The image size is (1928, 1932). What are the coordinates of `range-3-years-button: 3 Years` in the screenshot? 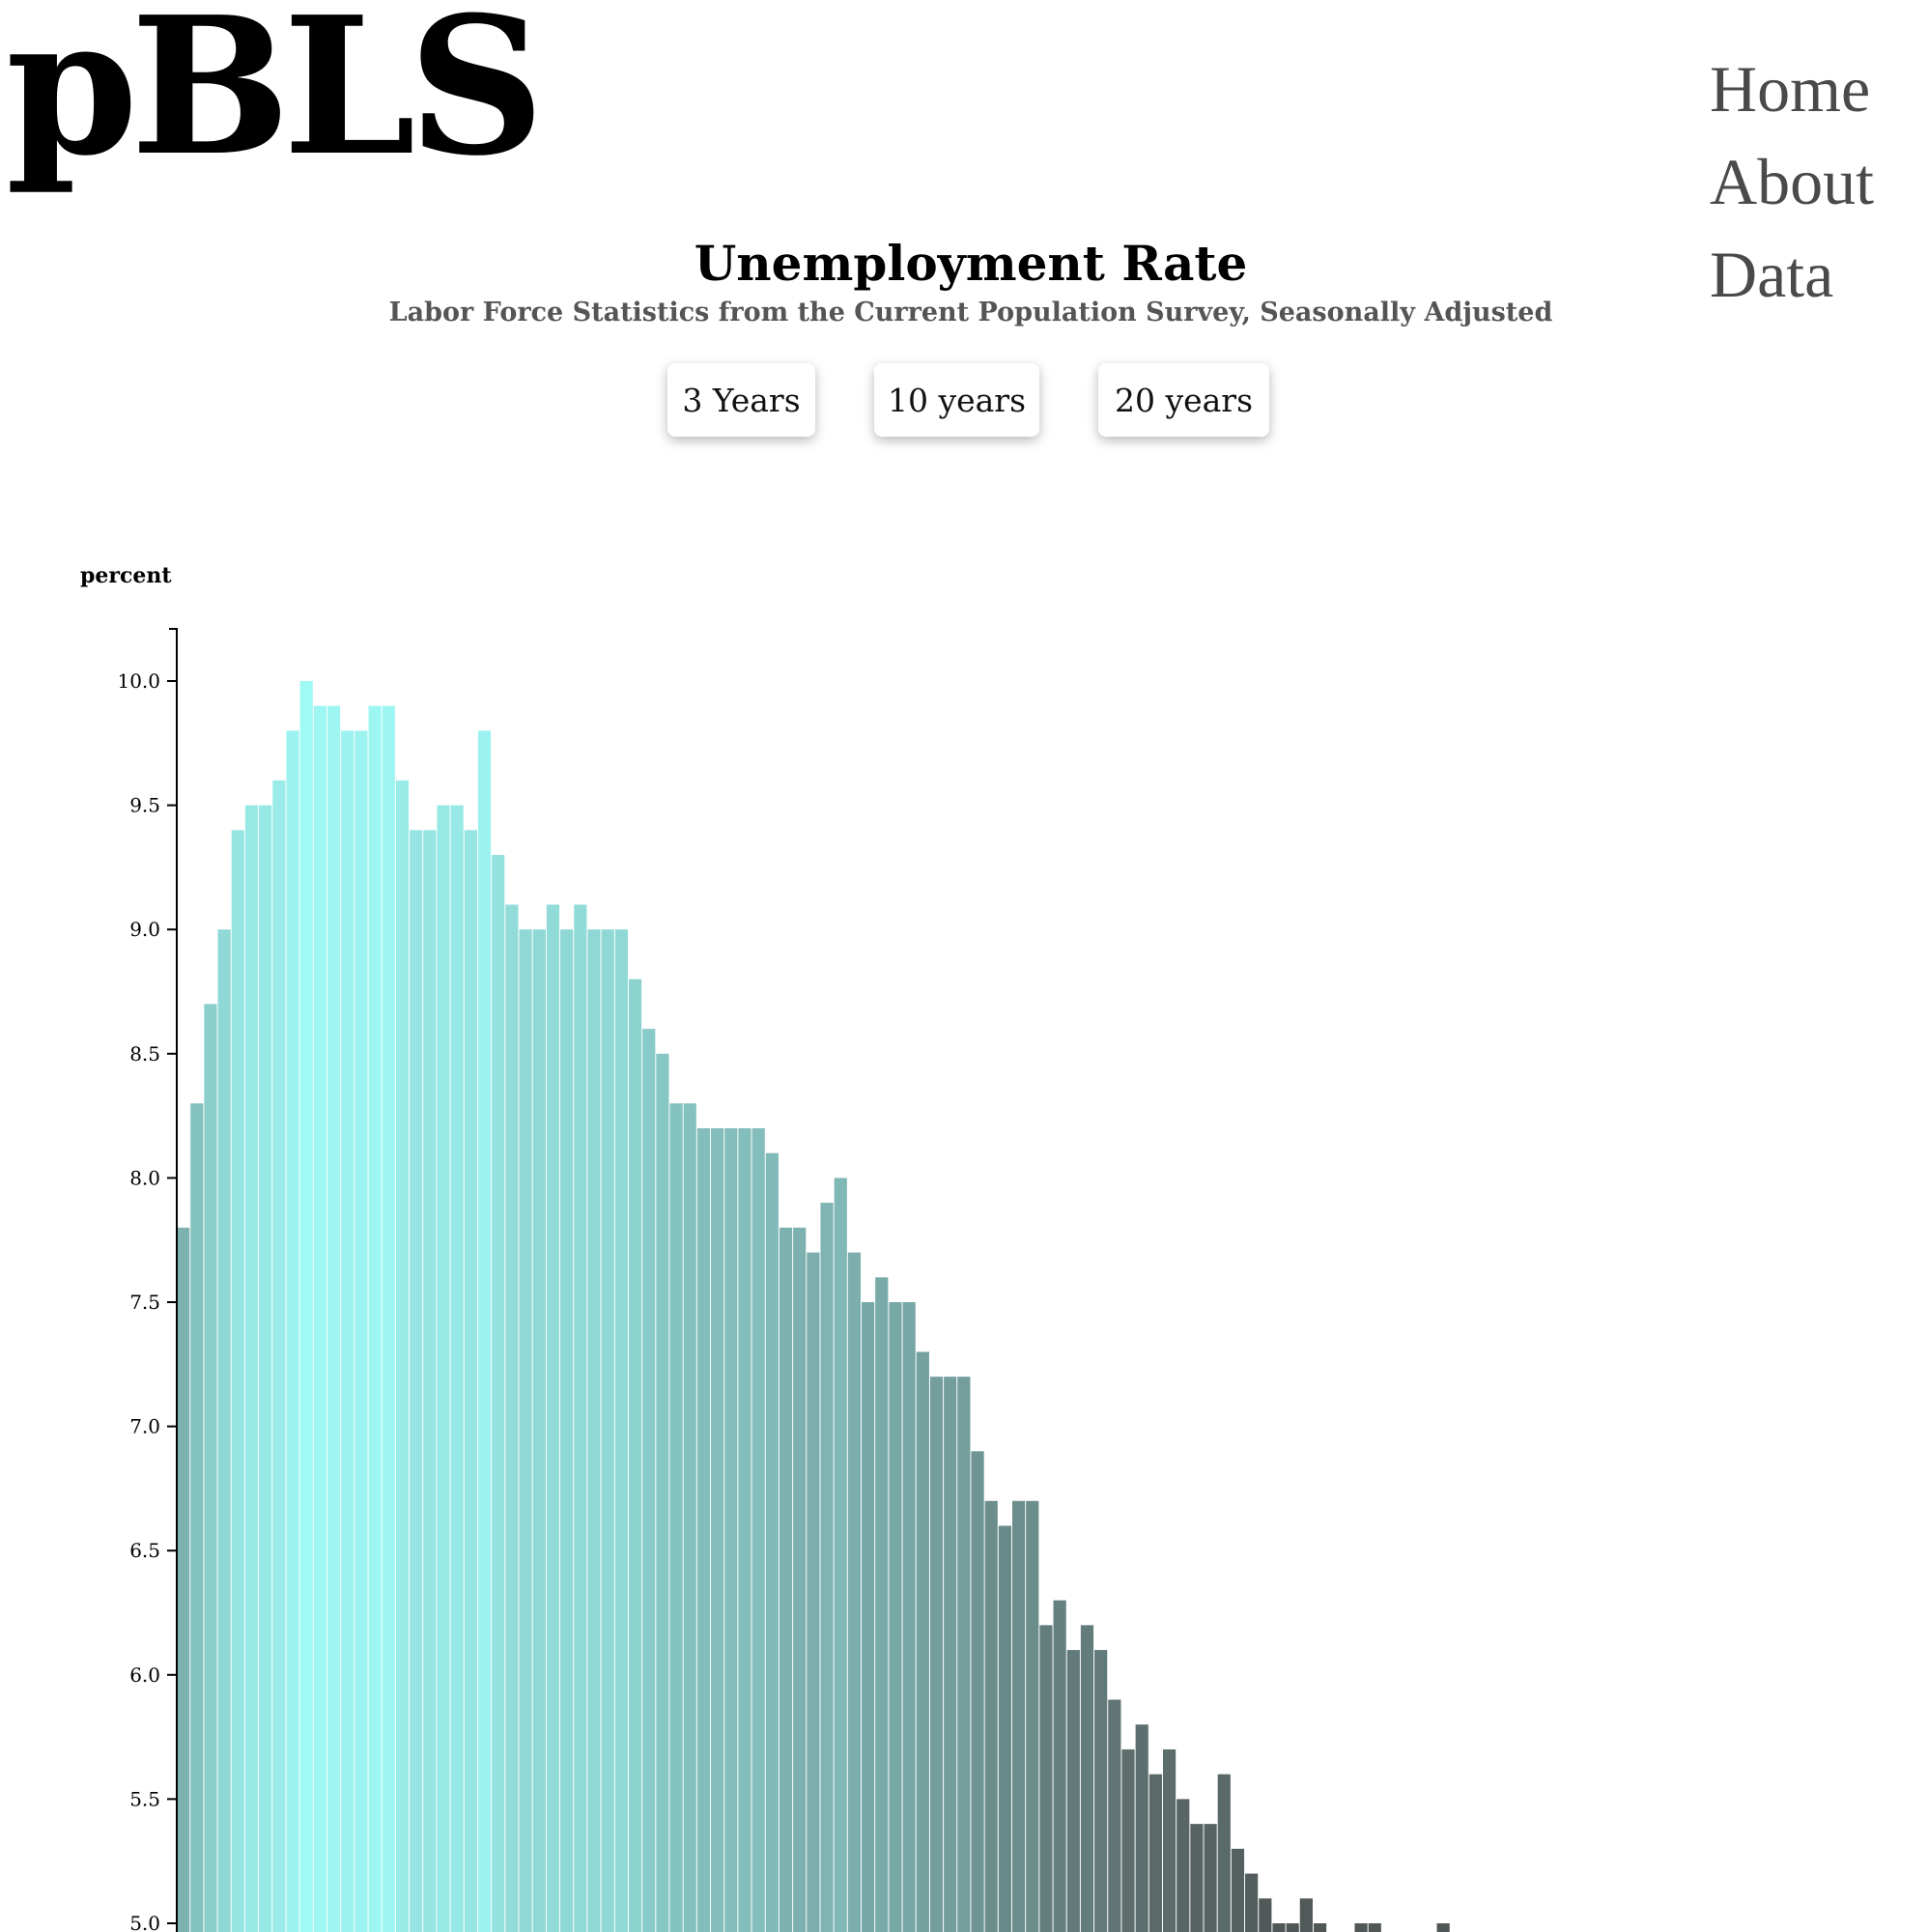 It's located at (741, 400).